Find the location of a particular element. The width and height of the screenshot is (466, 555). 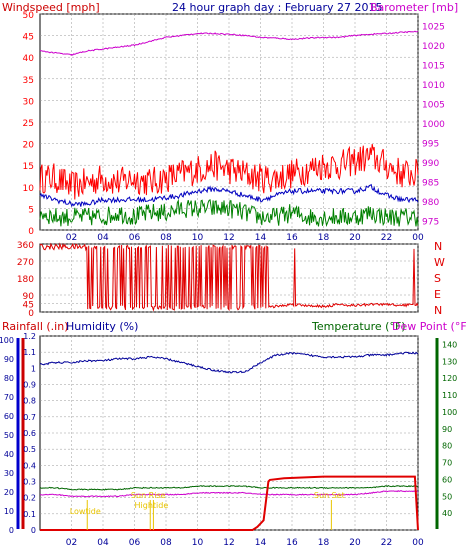

barometer-tick-label: 1005 is located at coordinates (433, 106).